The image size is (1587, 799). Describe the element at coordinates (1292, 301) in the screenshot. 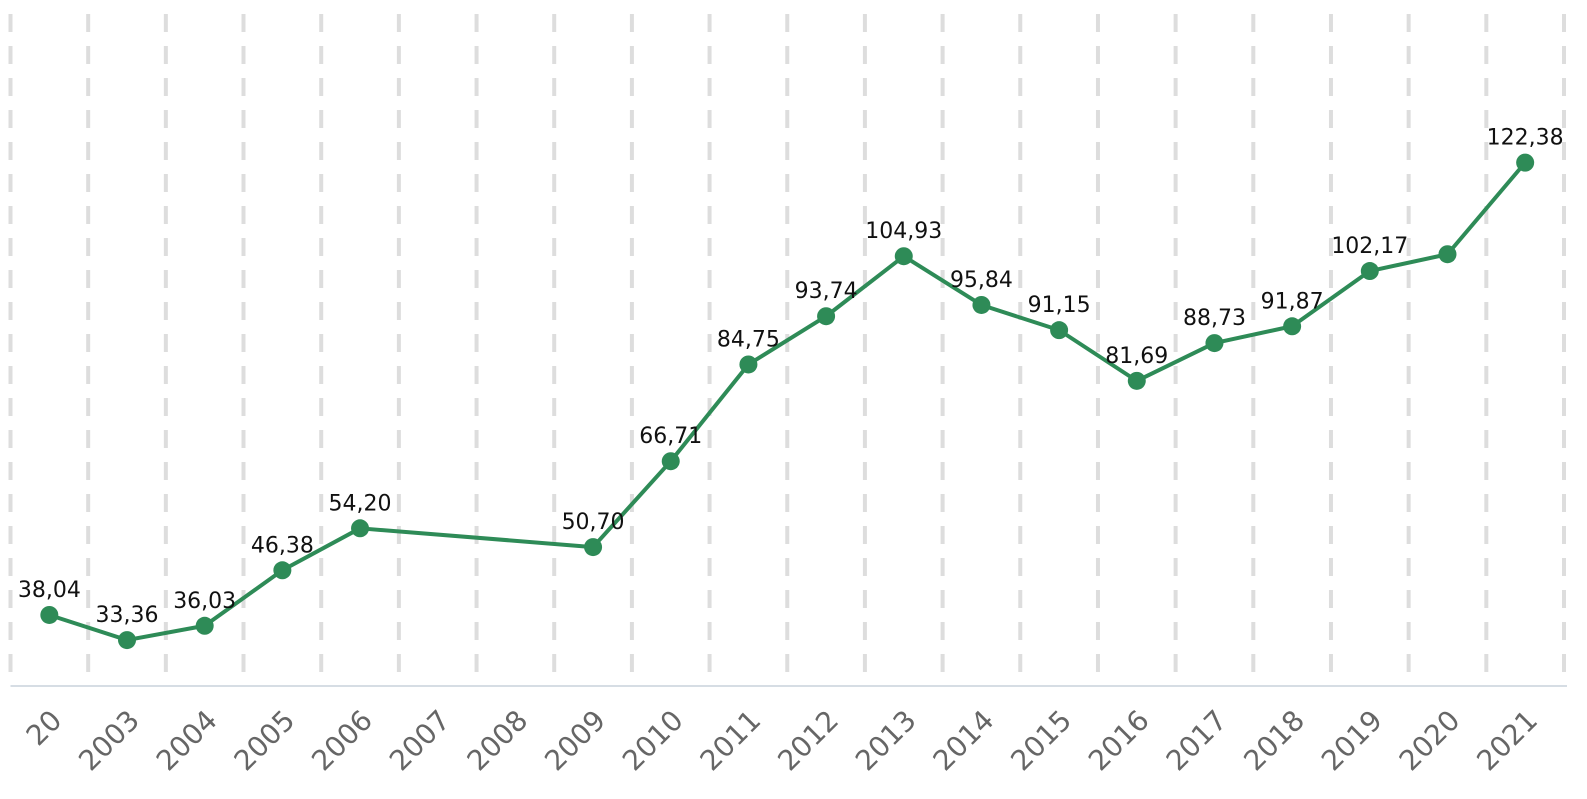

I see `value-label: 91,87` at that location.